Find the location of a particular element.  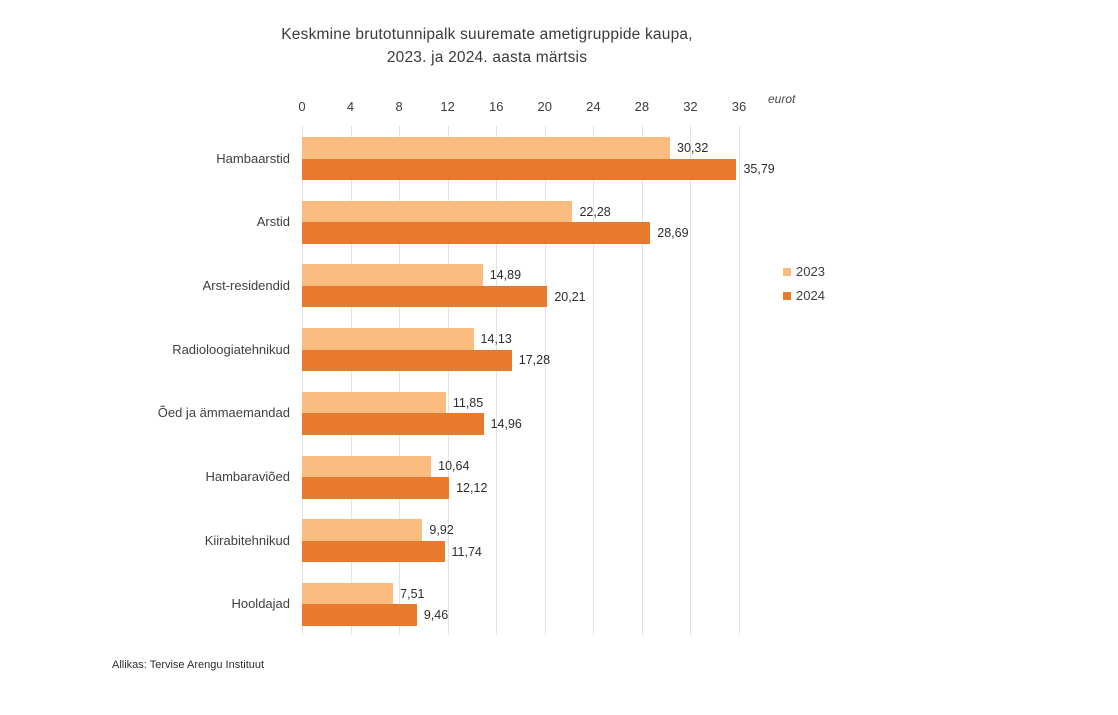

x-tick-label: 16 is located at coordinates (496, 106).